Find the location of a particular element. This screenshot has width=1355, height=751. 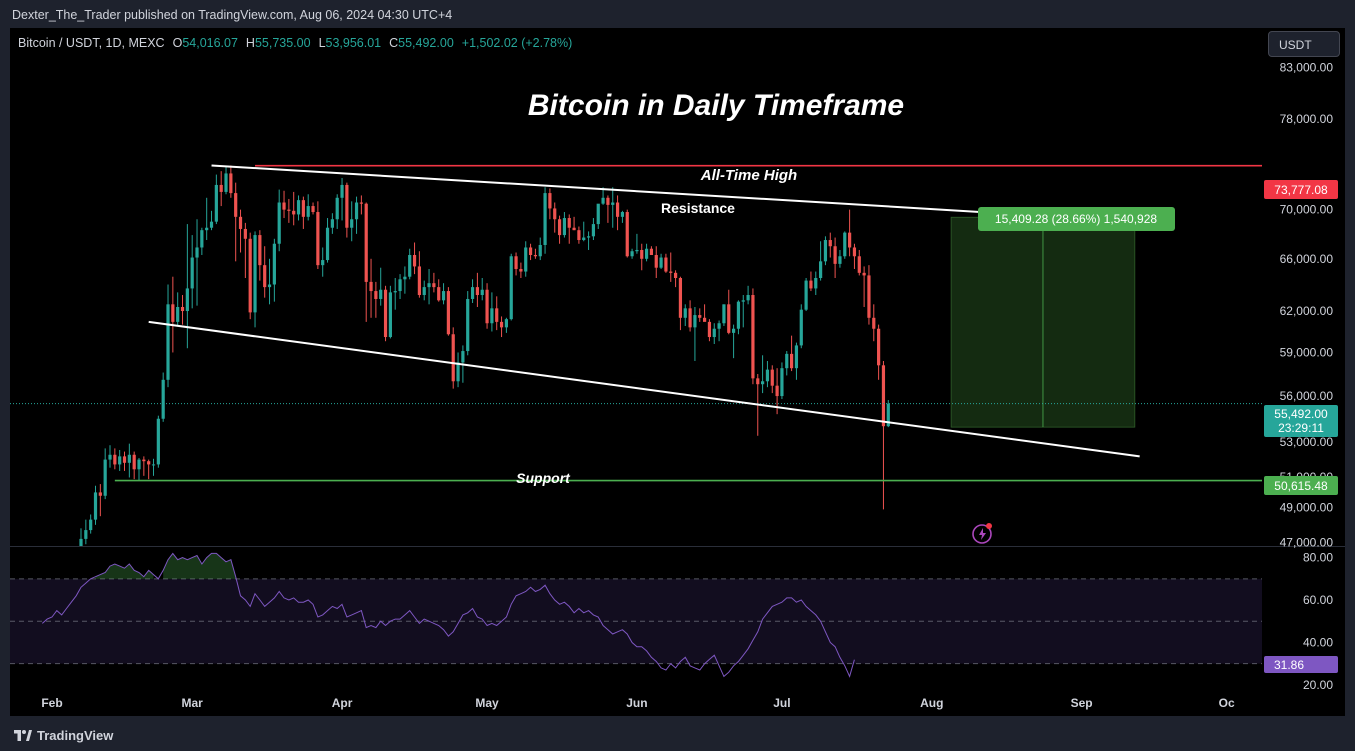

currency-button: USDT is located at coordinates (1304, 44).